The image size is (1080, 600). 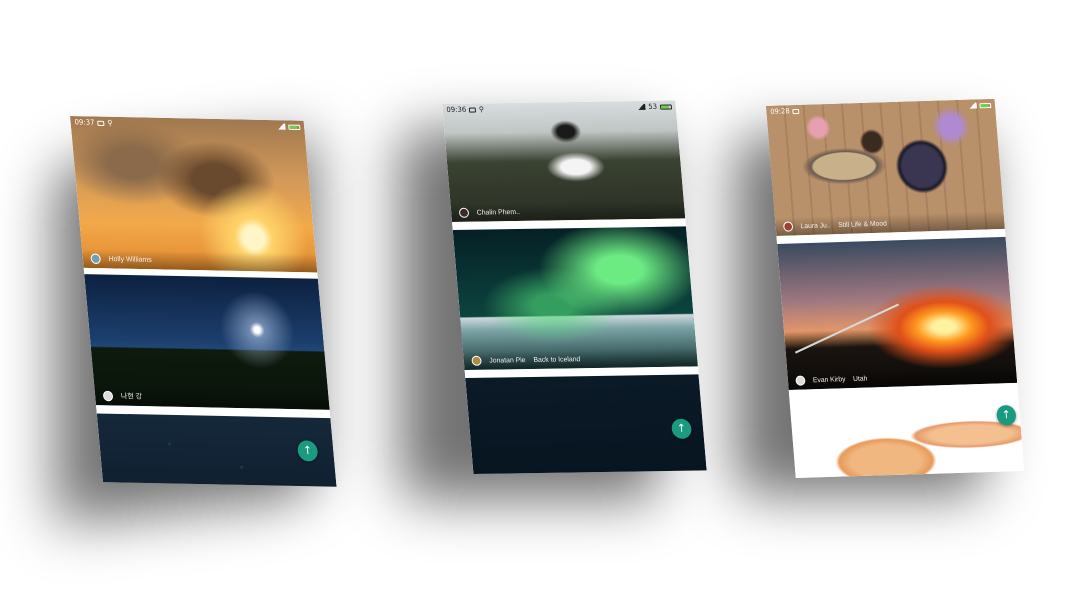 I want to click on photo-card: 나현 강, so click(x=207, y=342).